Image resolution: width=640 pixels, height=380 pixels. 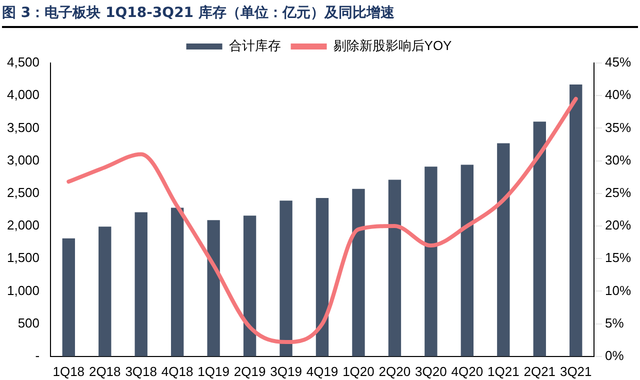 What do you see at coordinates (618, 192) in the screenshot?
I see `y2-tick-label: 25%` at bounding box center [618, 192].